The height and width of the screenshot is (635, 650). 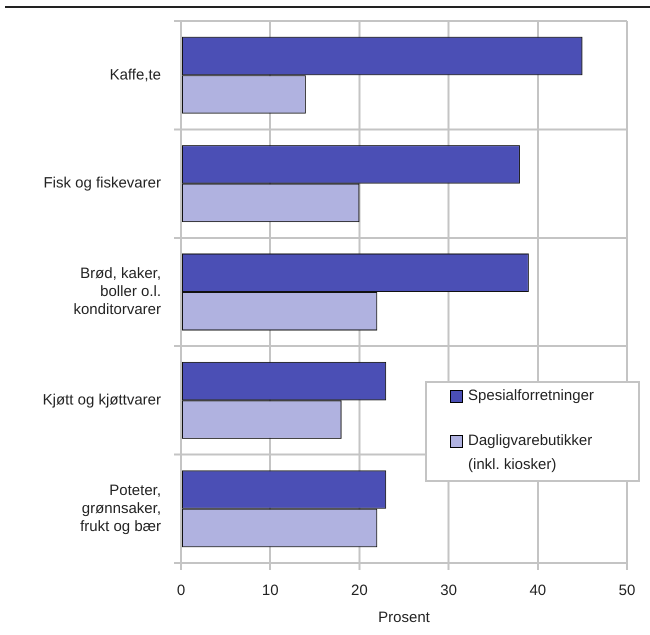 I want to click on x-tick-label: 30, so click(x=448, y=591).